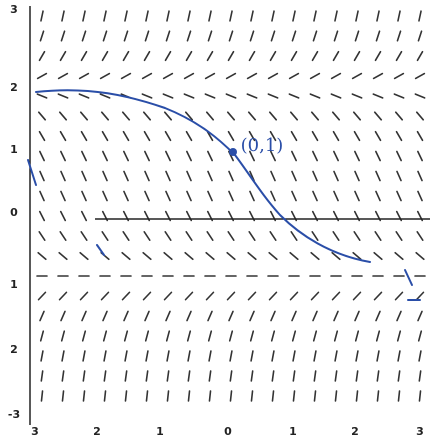  What do you see at coordinates (228, 431) in the screenshot?
I see `x-axis-label: 0` at bounding box center [228, 431].